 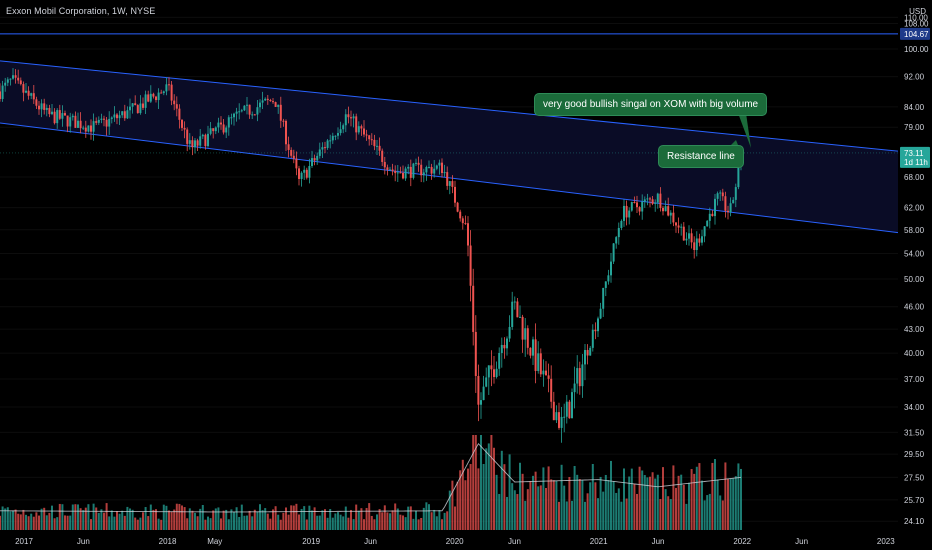 I want to click on price-axis-label: 46.00, so click(x=914, y=307).